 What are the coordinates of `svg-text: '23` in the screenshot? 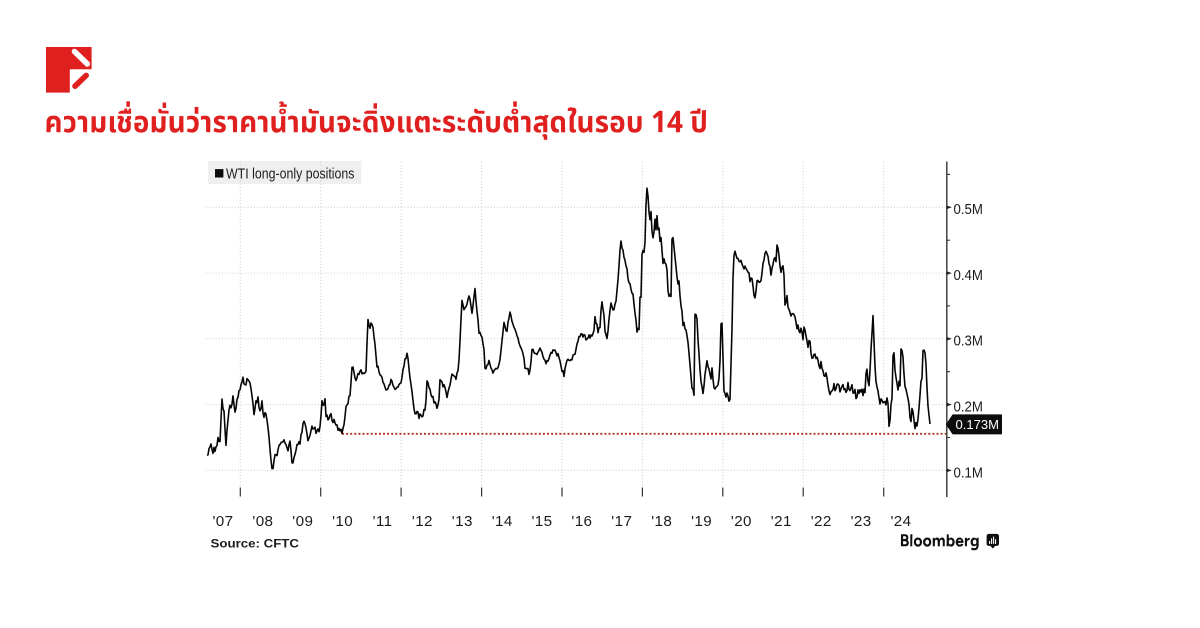 It's located at (861, 521).